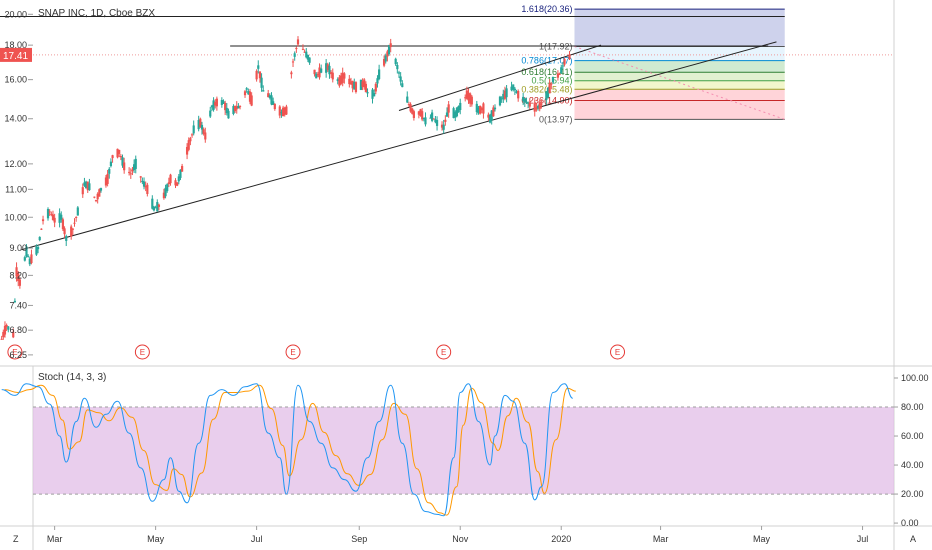 The image size is (932, 550). I want to click on price-tick-label-10: 6.80, so click(18, 330).